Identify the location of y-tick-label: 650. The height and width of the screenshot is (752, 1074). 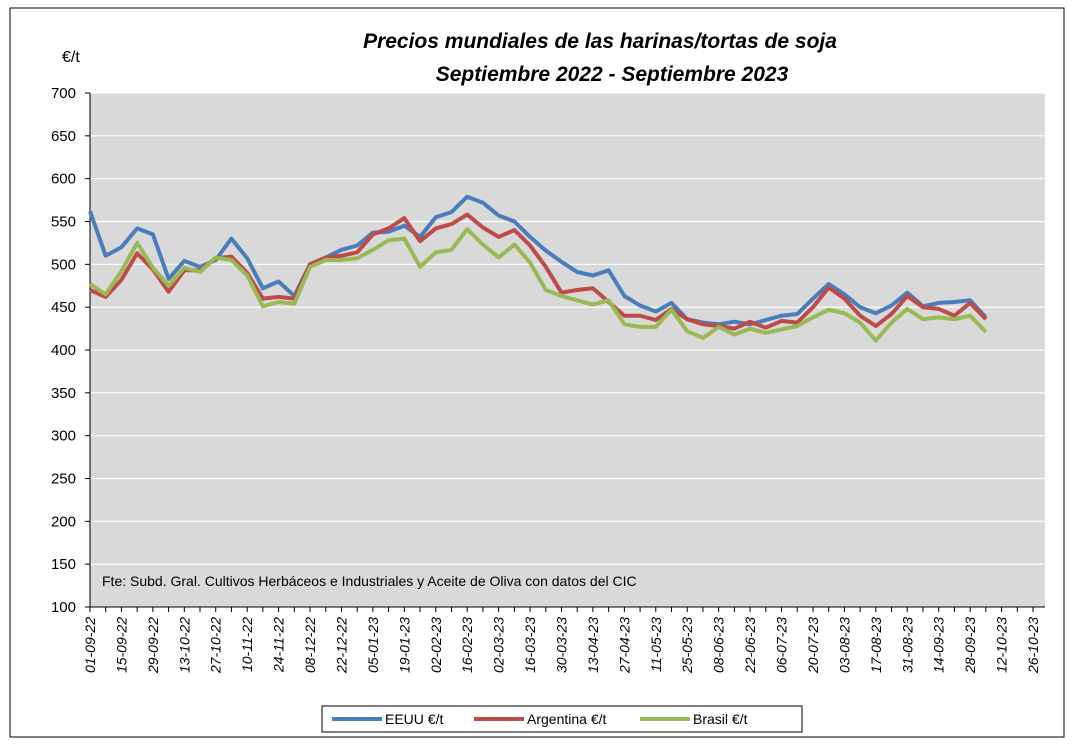
(63, 136).